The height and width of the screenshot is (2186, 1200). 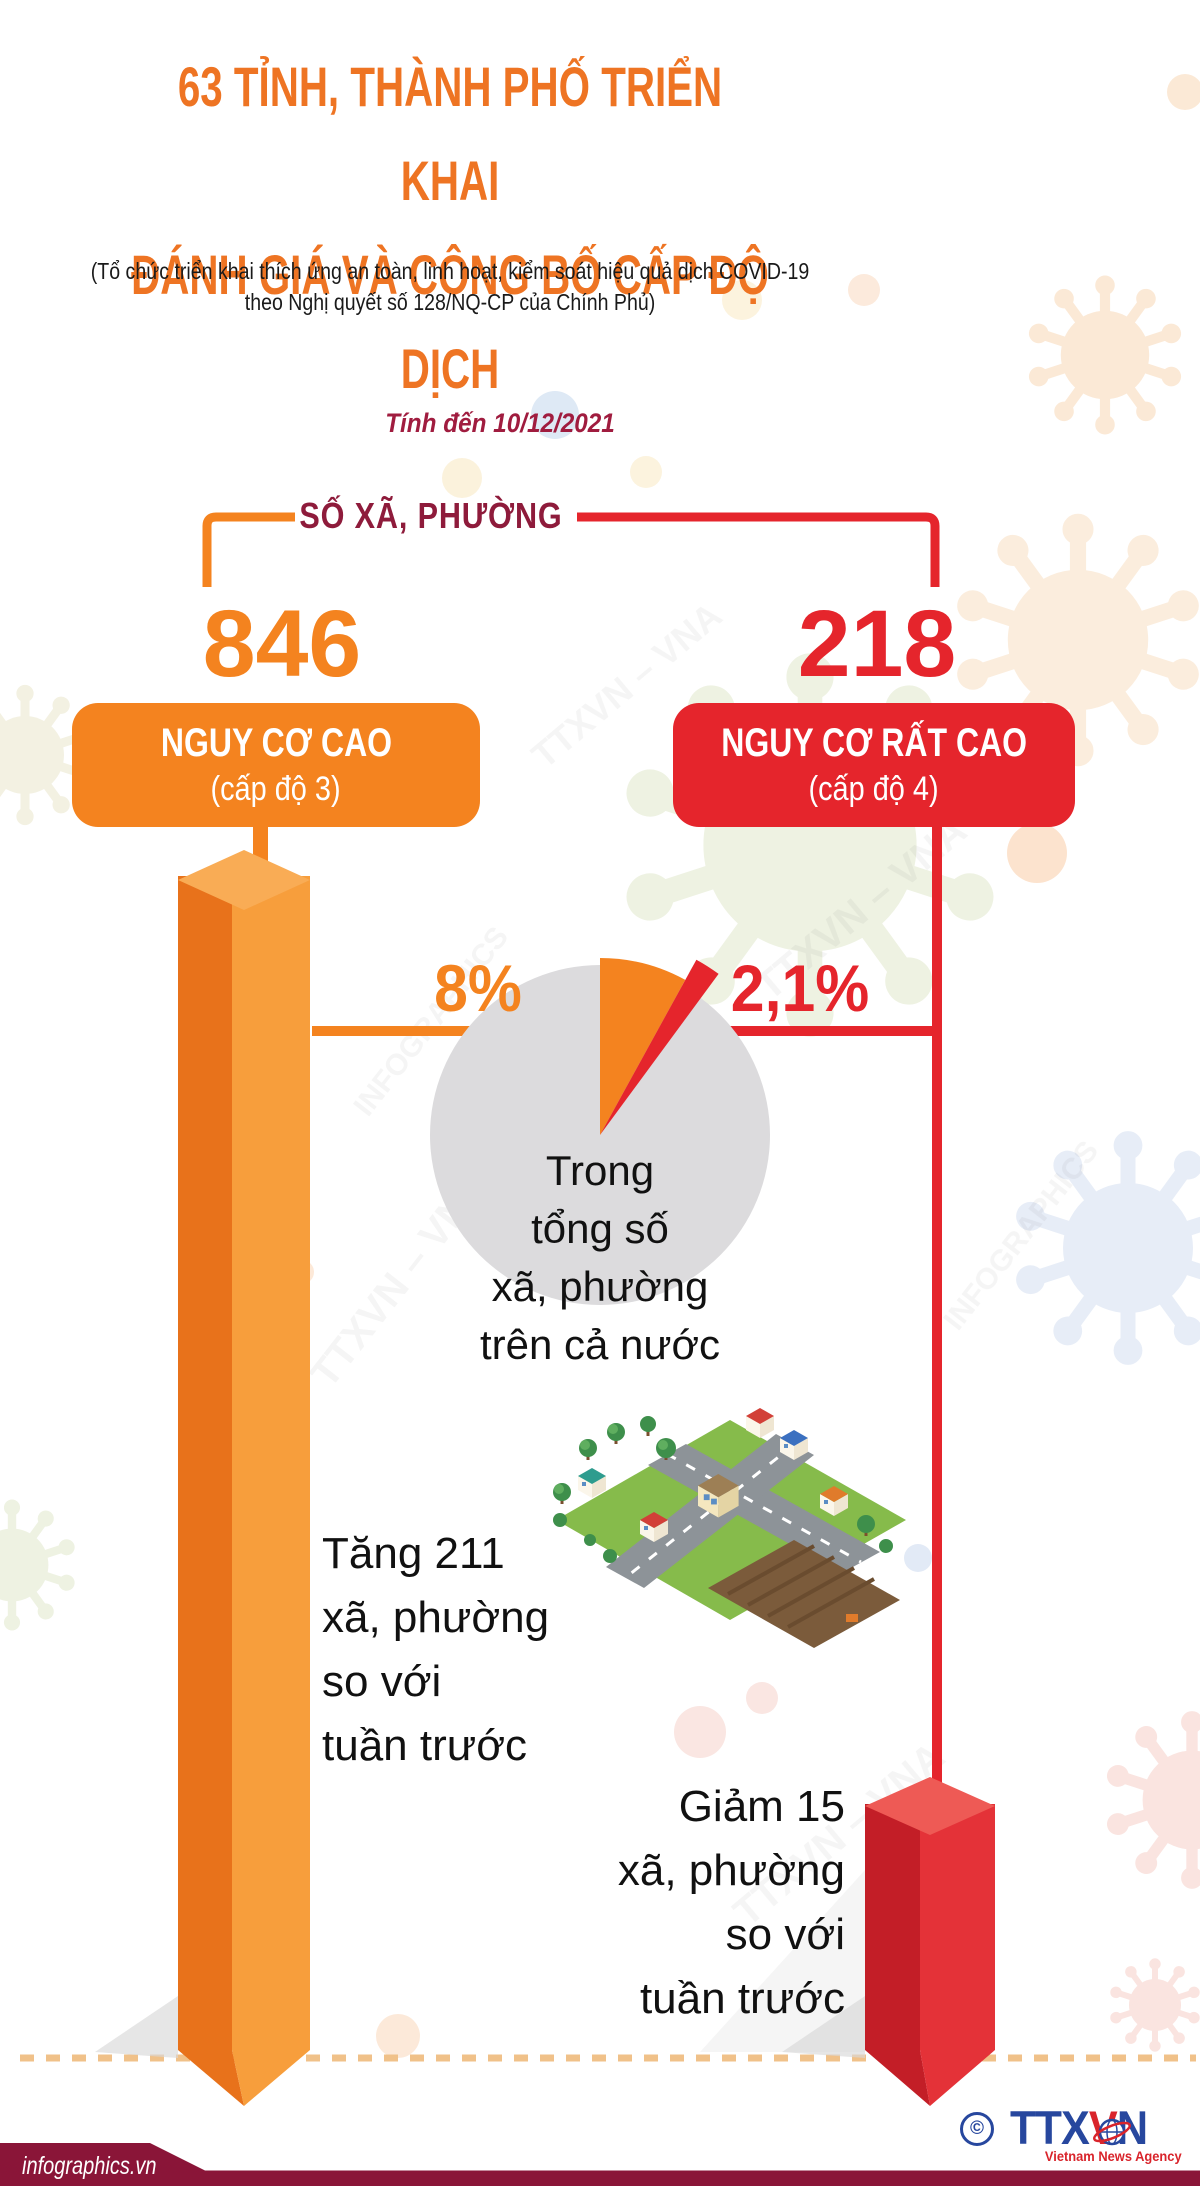 What do you see at coordinates (382, 1681) in the screenshot?
I see `high-risk-note-line3: so với` at bounding box center [382, 1681].